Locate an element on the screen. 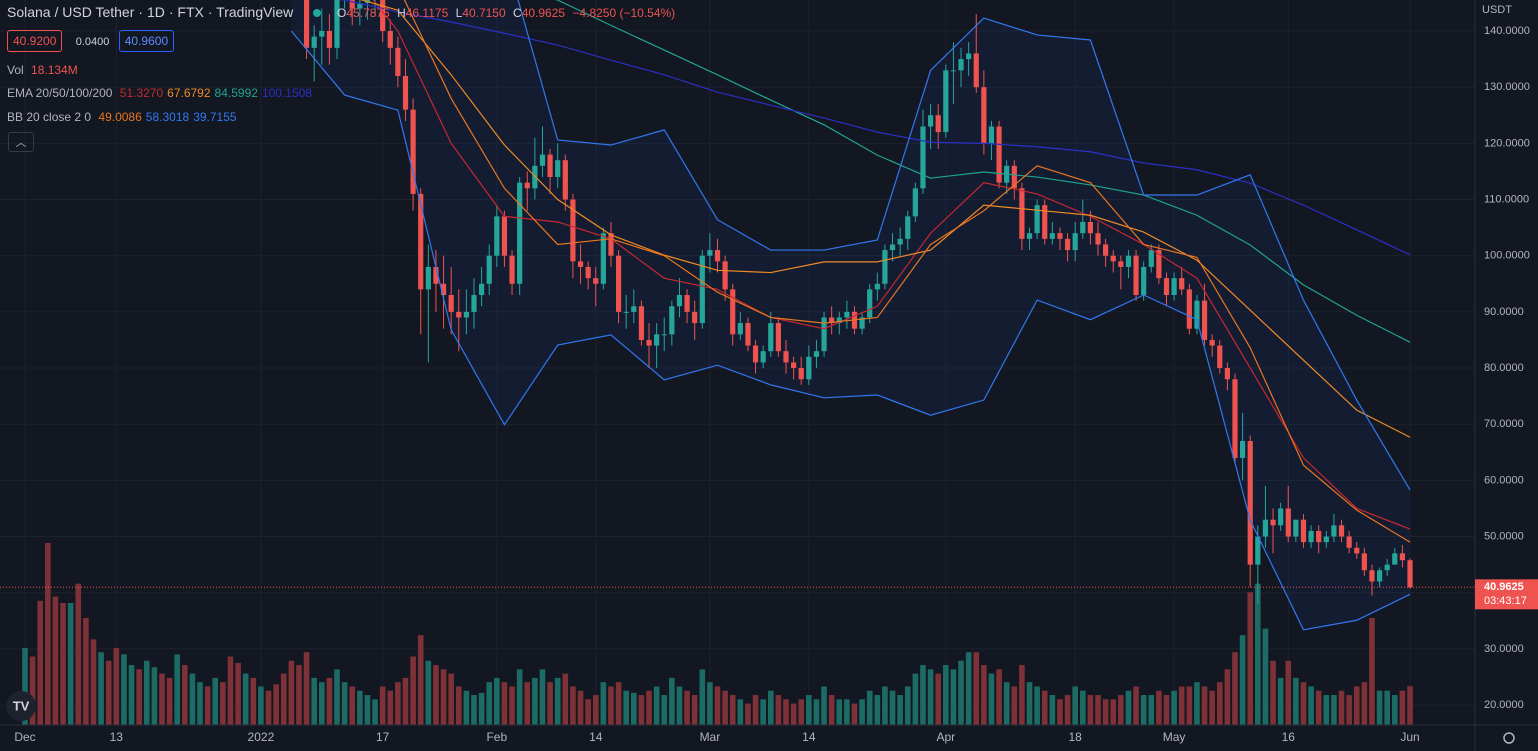  legend-value: 100.1508 is located at coordinates (286, 93).